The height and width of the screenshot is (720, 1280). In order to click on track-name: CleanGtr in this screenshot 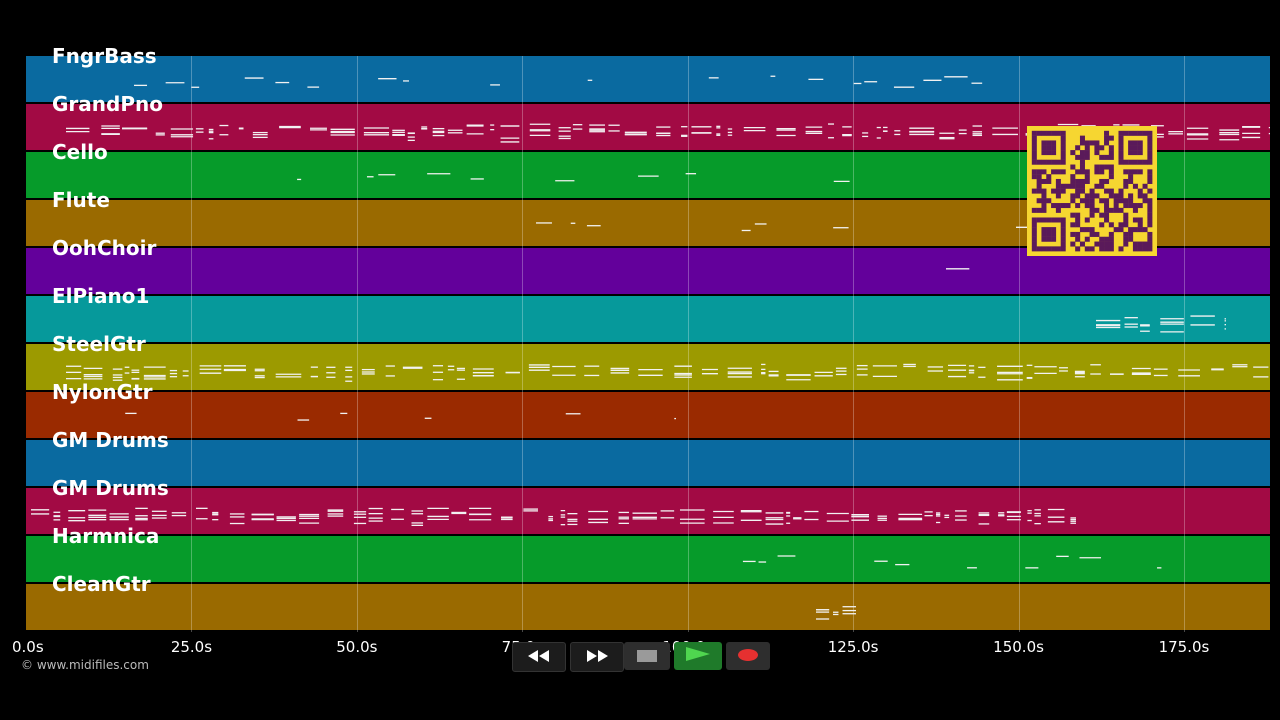, I will do `click(101, 584)`.